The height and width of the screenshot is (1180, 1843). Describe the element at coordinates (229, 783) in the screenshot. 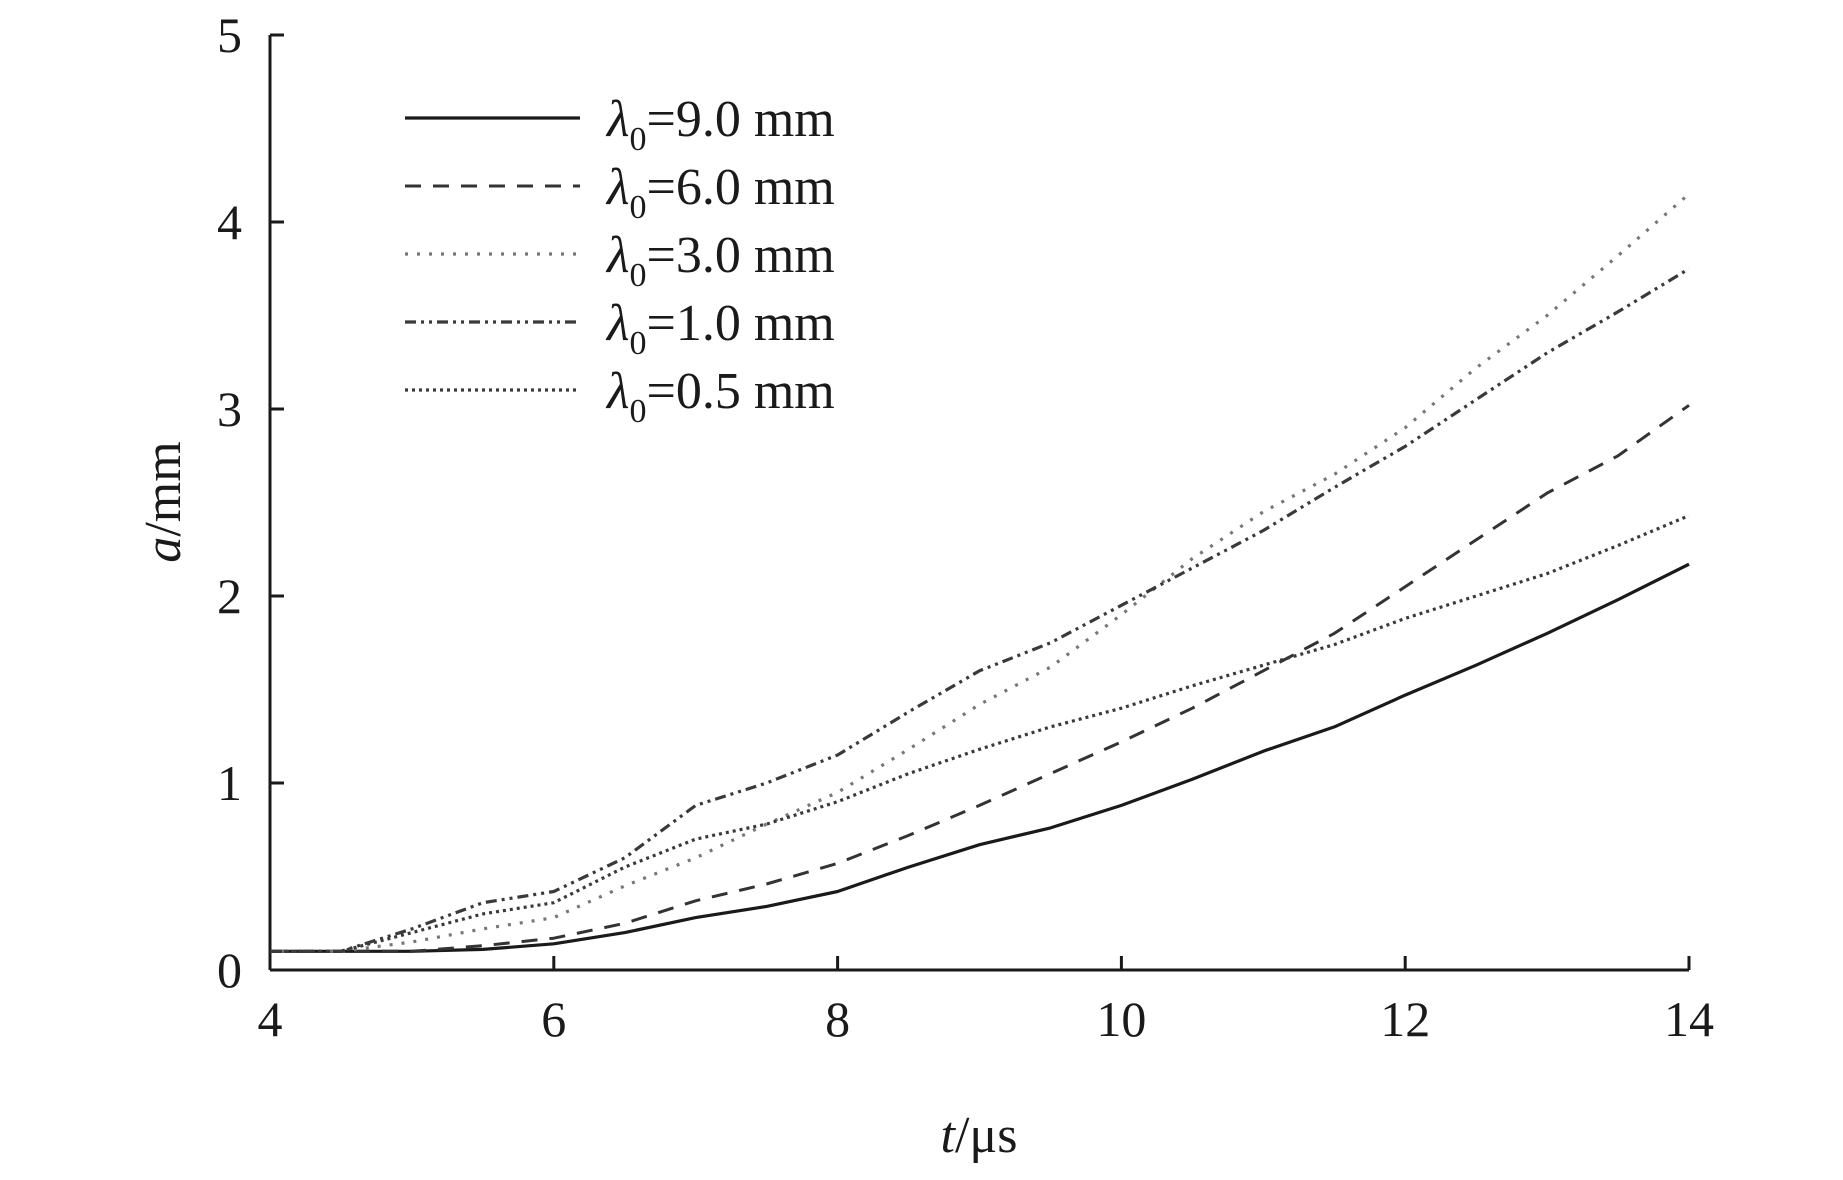

I see `y-tick-label: 1` at that location.